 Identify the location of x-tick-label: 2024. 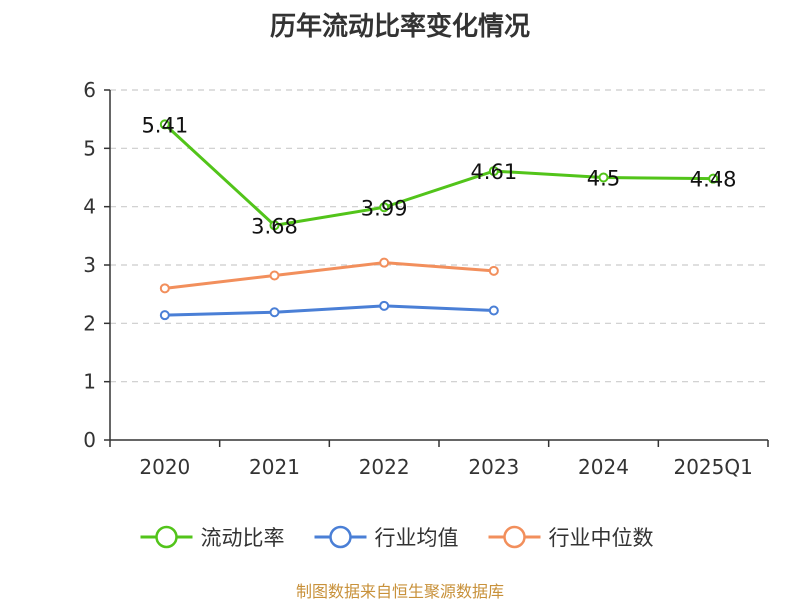
(603, 467).